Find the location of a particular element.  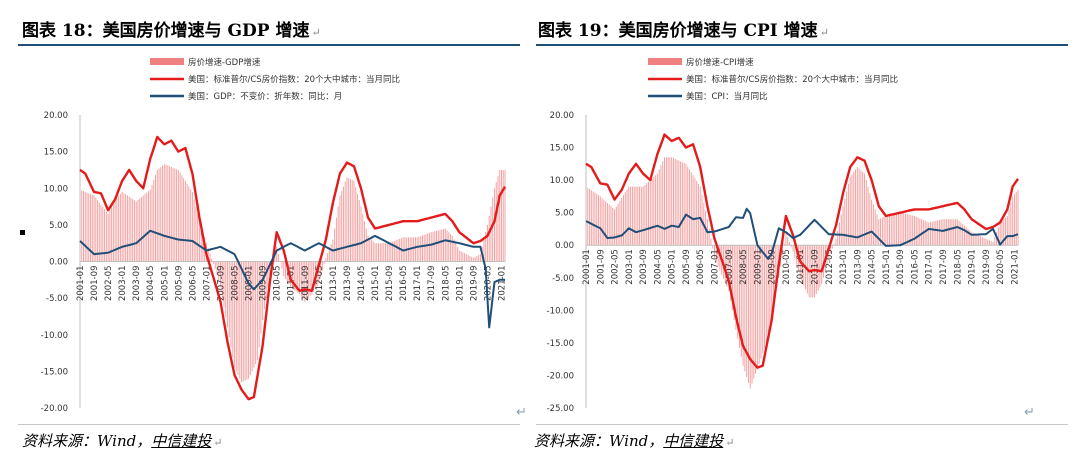

x-tick-label: 2013-09 is located at coordinates (348, 284).